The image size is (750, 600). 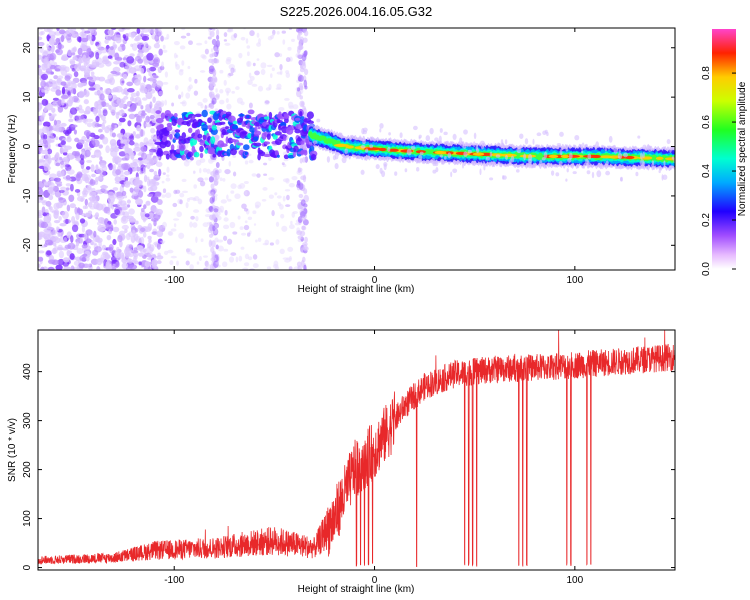 I want to click on colorbar-tick-label: 0.8, so click(x=706, y=73).